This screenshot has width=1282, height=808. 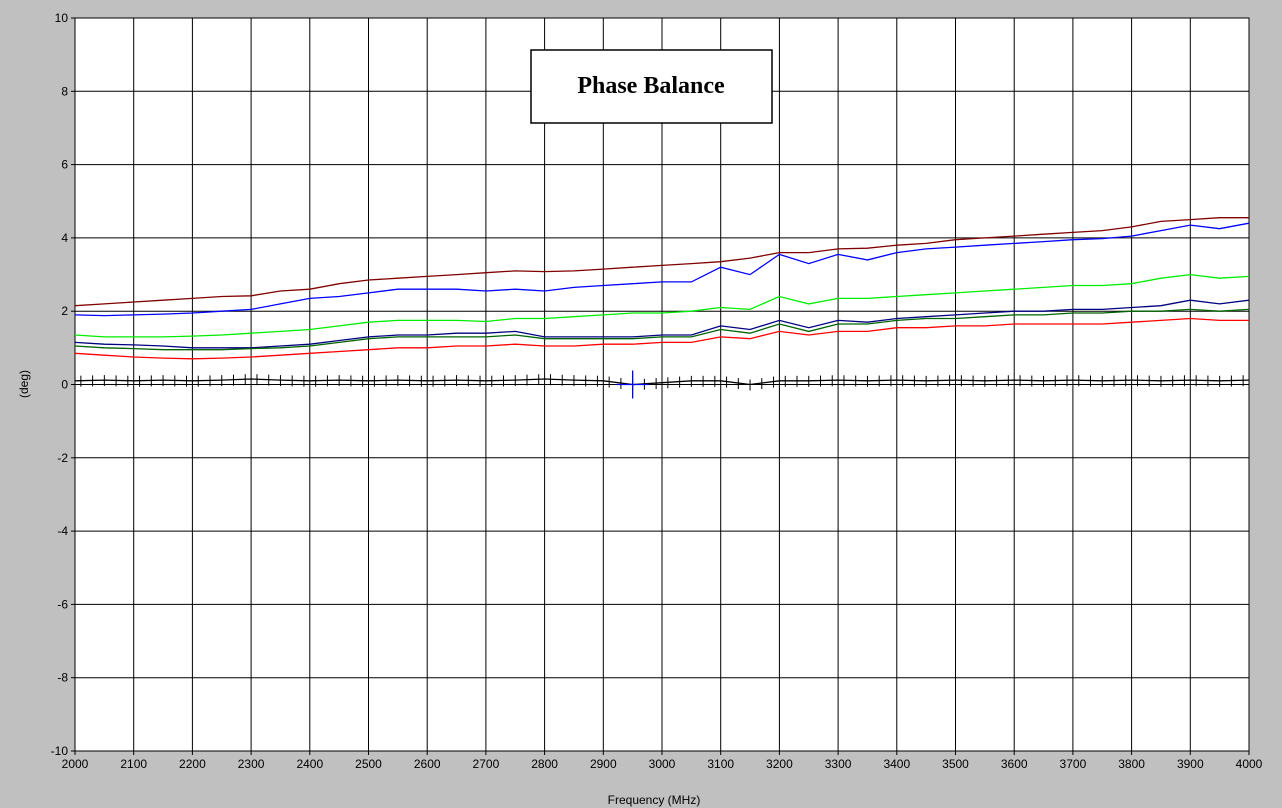 I want to click on x-tick-label: 3600, so click(x=1014, y=764).